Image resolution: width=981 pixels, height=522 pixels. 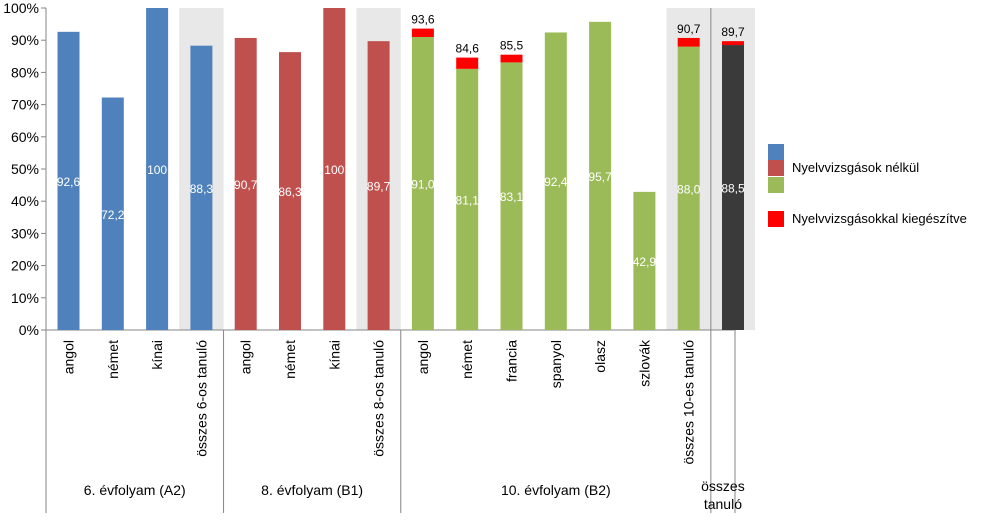 What do you see at coordinates (25, 105) in the screenshot?
I see `y-tick-label: 70%` at bounding box center [25, 105].